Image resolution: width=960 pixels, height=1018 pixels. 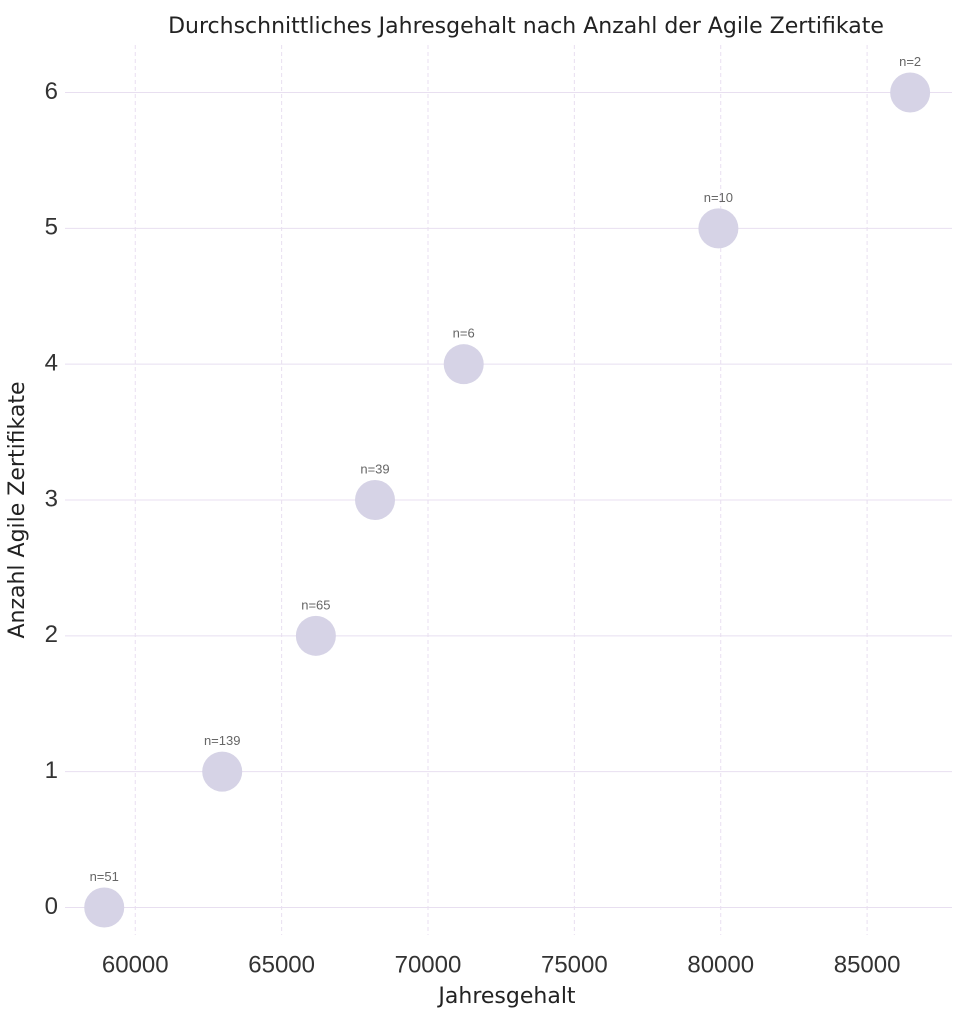 What do you see at coordinates (51, 227) in the screenshot?
I see `y-tick-label: 5` at bounding box center [51, 227].